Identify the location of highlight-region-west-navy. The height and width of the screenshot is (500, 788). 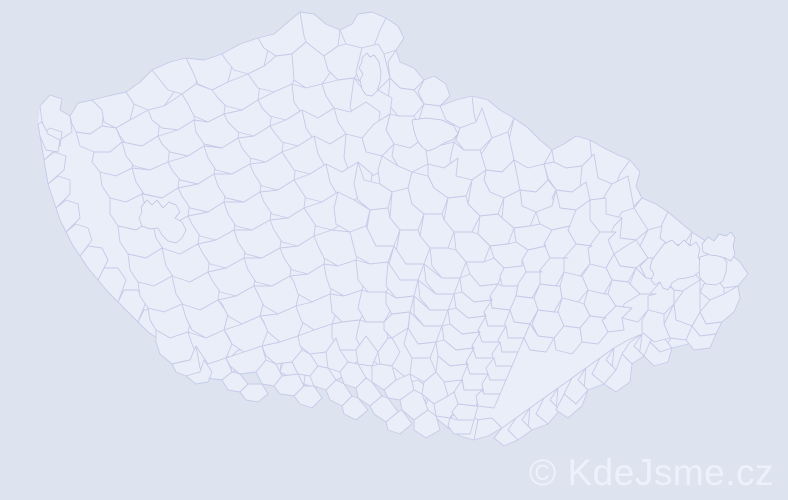
(162, 221).